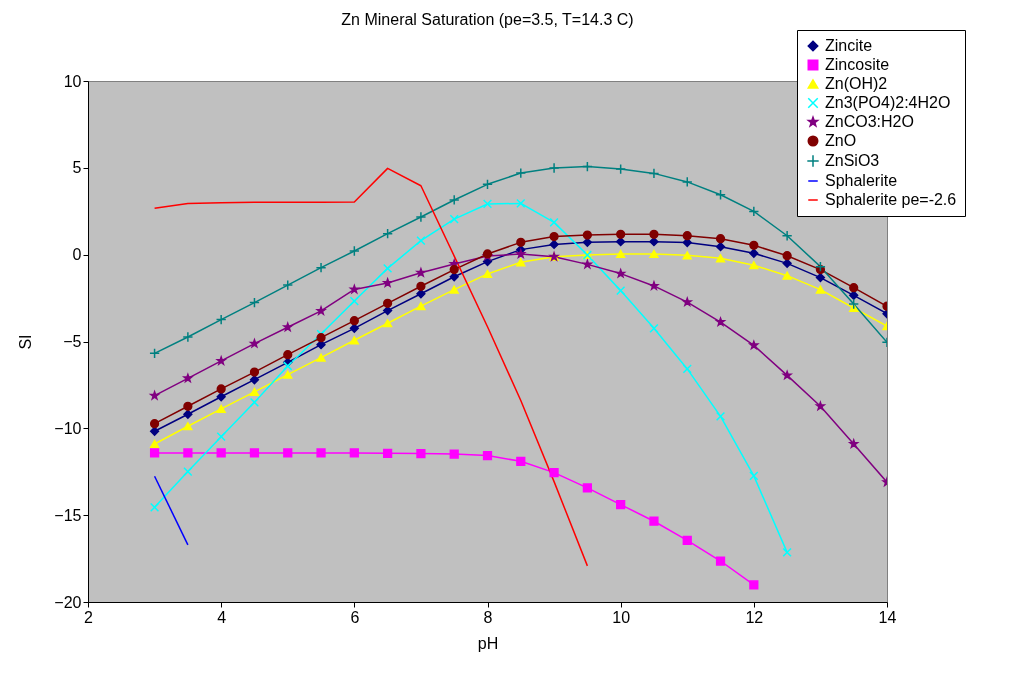 The width and height of the screenshot is (1023, 677). Describe the element at coordinates (89, 617) in the screenshot. I see `x-tick-label: 2` at that location.